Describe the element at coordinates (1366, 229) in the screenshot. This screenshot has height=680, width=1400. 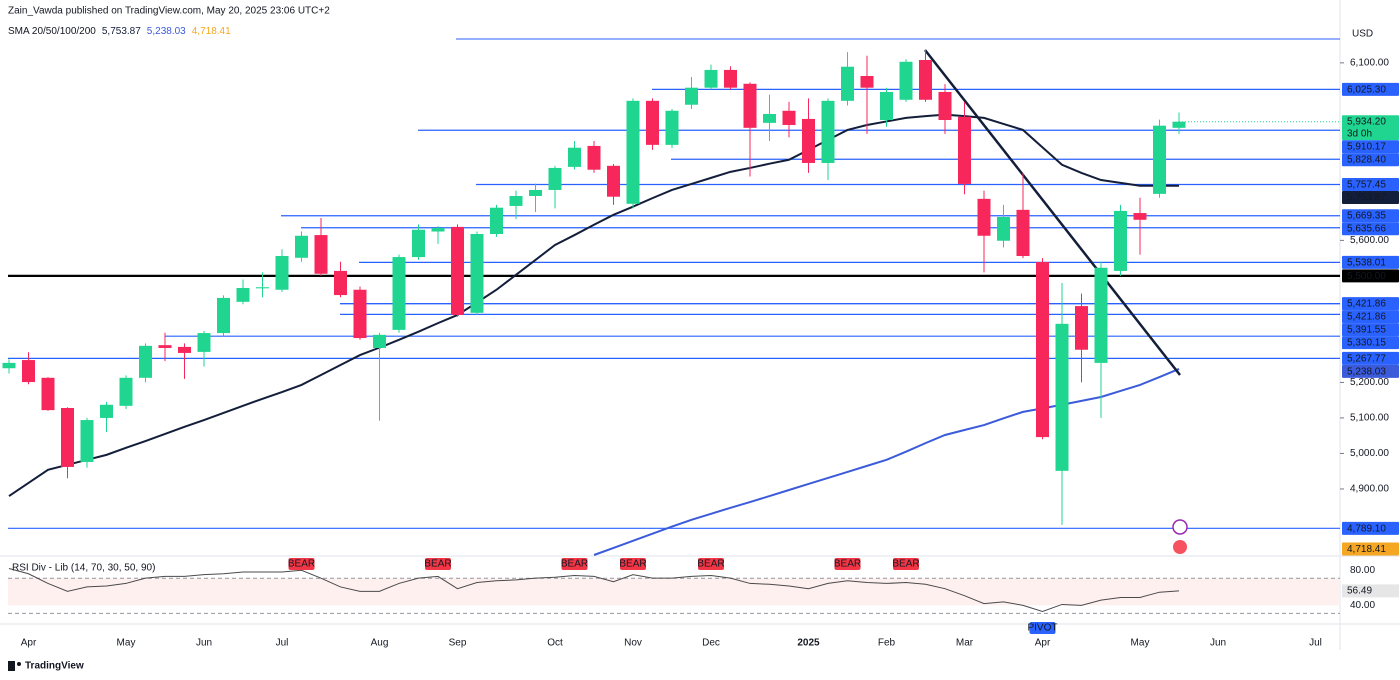
I see `price-badge-label: 5,635.66` at that location.